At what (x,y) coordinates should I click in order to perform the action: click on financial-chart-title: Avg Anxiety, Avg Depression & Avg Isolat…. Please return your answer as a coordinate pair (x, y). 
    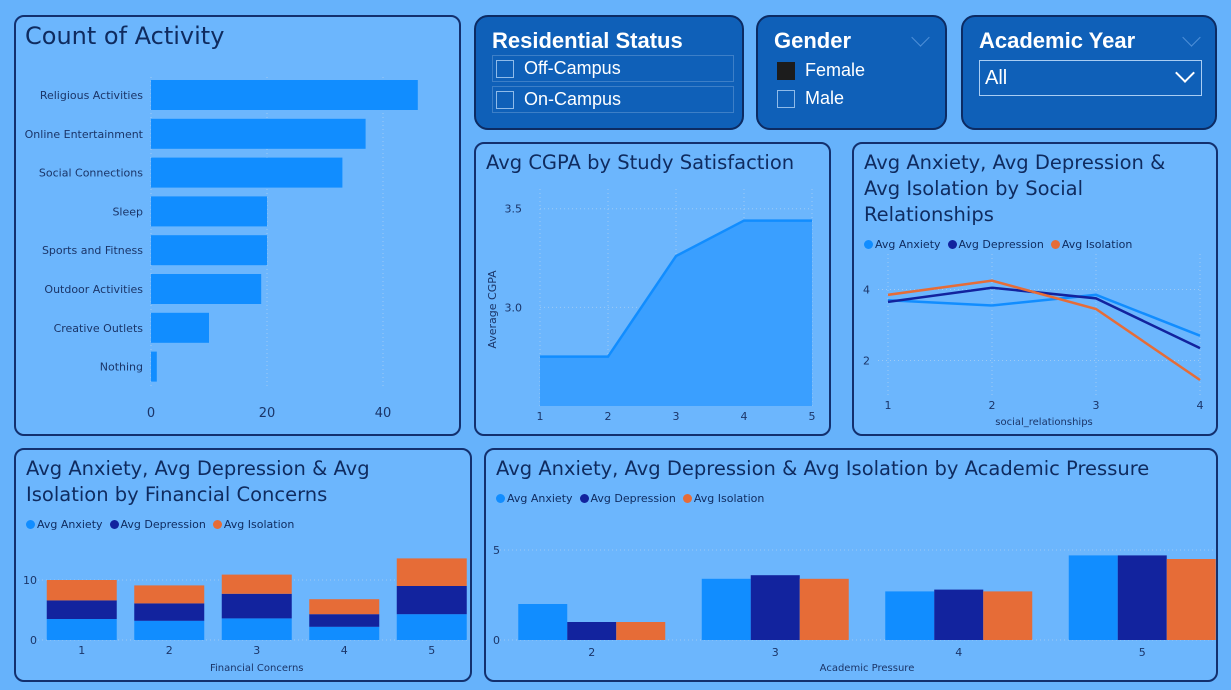
    Looking at the image, I should click on (198, 482).